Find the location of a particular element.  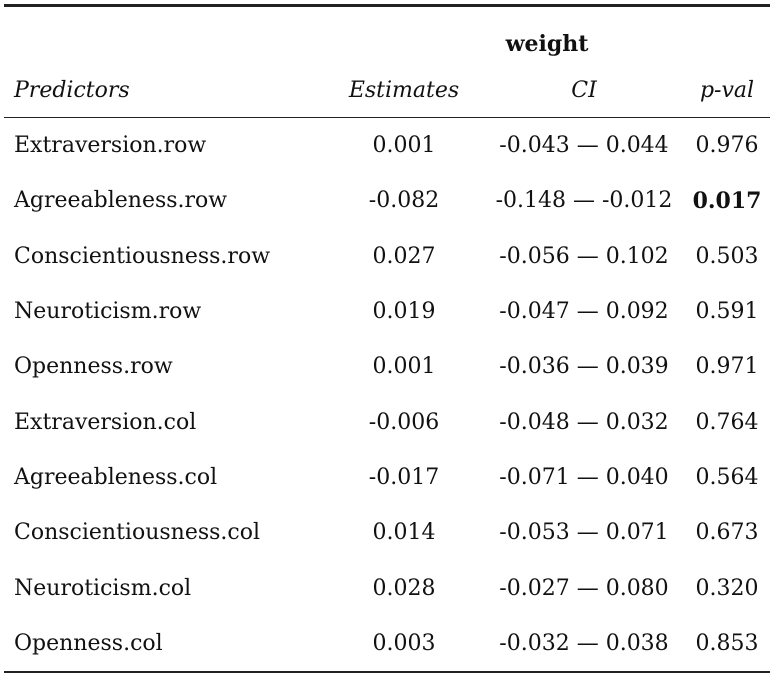

table-row: Openness.col 0.003 -0.032 — 0.038 0.853 is located at coordinates (387, 644).